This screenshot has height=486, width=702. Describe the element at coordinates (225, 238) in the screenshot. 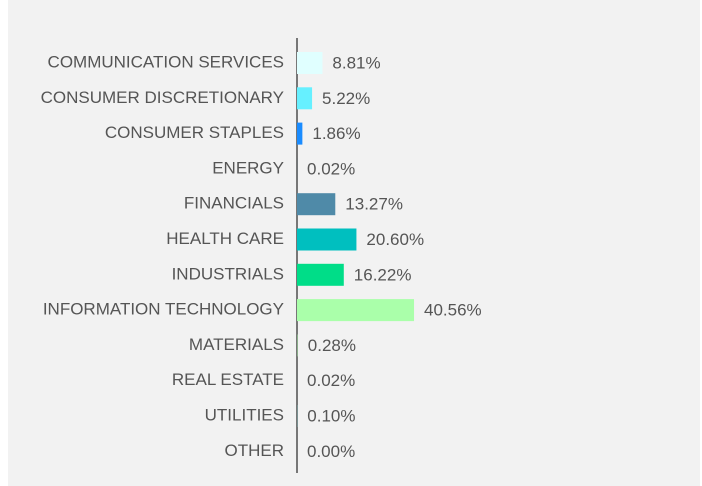

I see `category-label: HEALTH CARE` at that location.